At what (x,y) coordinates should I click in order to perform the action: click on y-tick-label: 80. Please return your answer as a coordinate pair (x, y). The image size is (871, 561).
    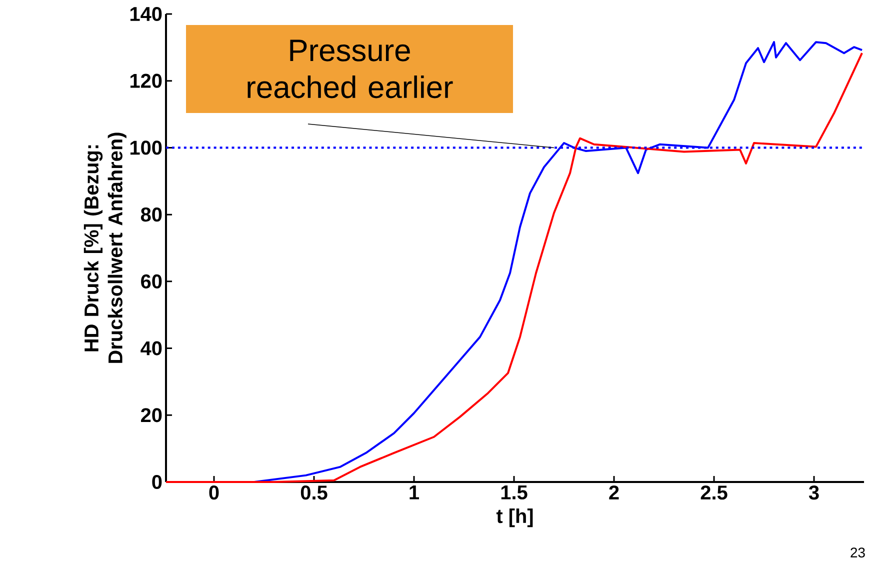
    Looking at the image, I should click on (151, 215).